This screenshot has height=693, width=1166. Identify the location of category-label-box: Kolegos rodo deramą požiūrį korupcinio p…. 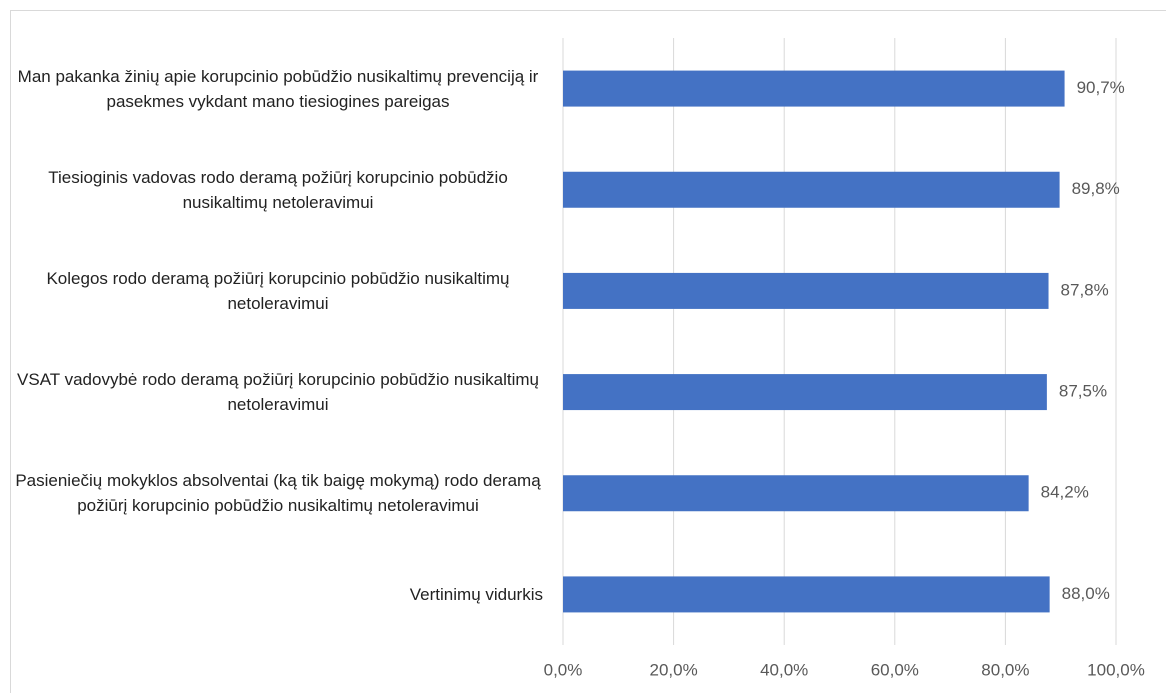
(278, 291).